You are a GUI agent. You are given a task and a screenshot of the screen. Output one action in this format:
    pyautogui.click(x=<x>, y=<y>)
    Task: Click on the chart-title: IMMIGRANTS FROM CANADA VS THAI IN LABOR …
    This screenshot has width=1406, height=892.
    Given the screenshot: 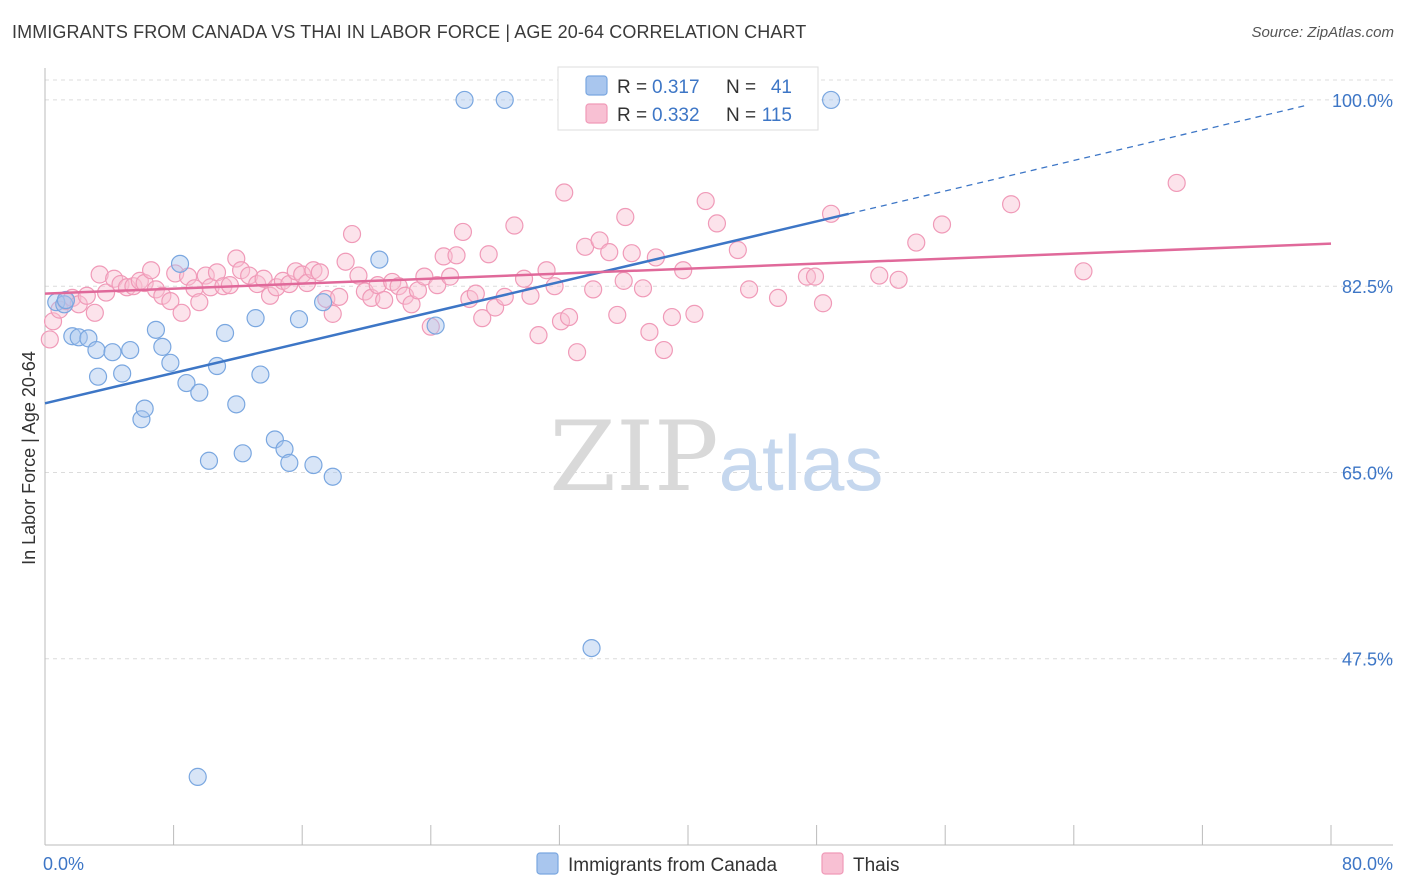 What is the action you would take?
    pyautogui.click(x=409, y=32)
    